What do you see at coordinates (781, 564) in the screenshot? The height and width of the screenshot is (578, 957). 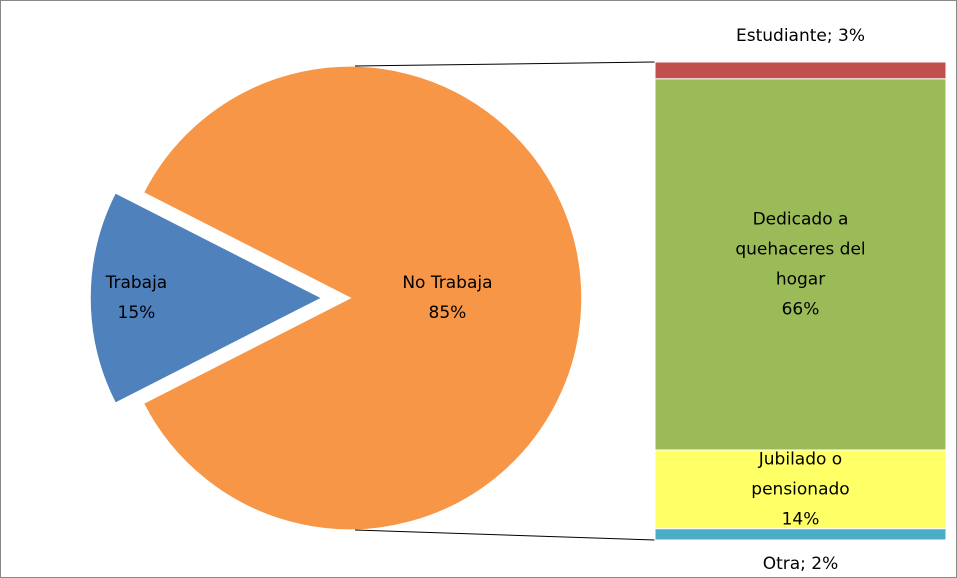 I see `bar-label-name: Otra` at bounding box center [781, 564].